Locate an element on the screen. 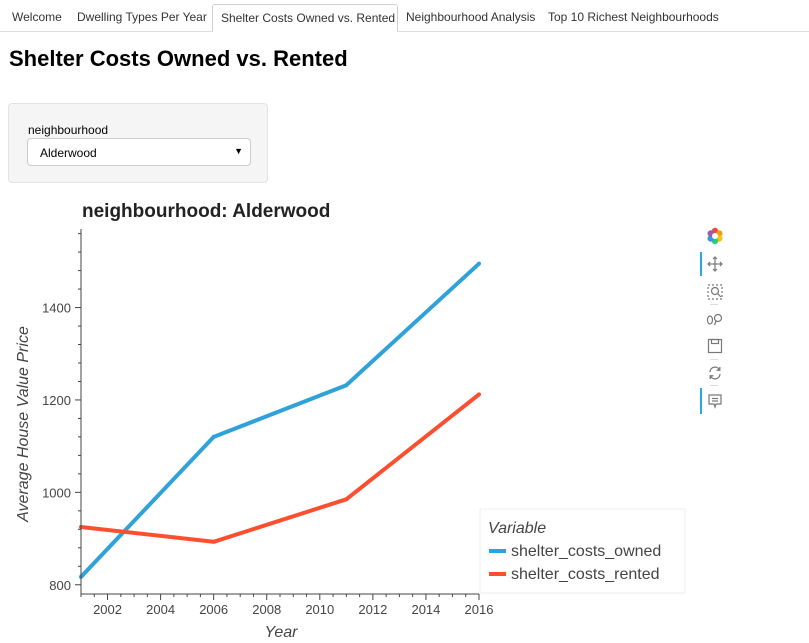 The image size is (809, 643). y-tick-label: 1400 is located at coordinates (56, 308).